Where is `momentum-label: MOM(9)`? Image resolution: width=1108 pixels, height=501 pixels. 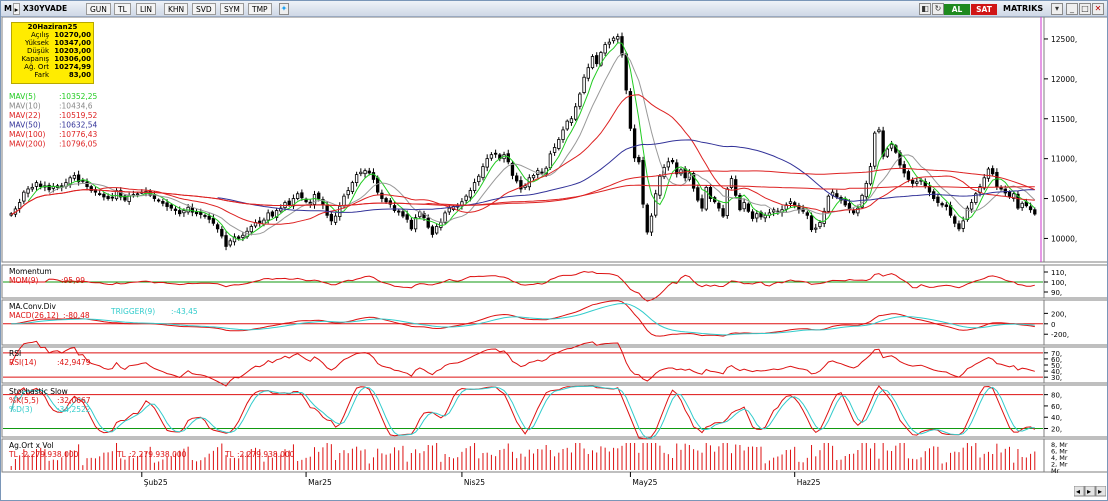
momentum-label: MOM(9) is located at coordinates (24, 280).